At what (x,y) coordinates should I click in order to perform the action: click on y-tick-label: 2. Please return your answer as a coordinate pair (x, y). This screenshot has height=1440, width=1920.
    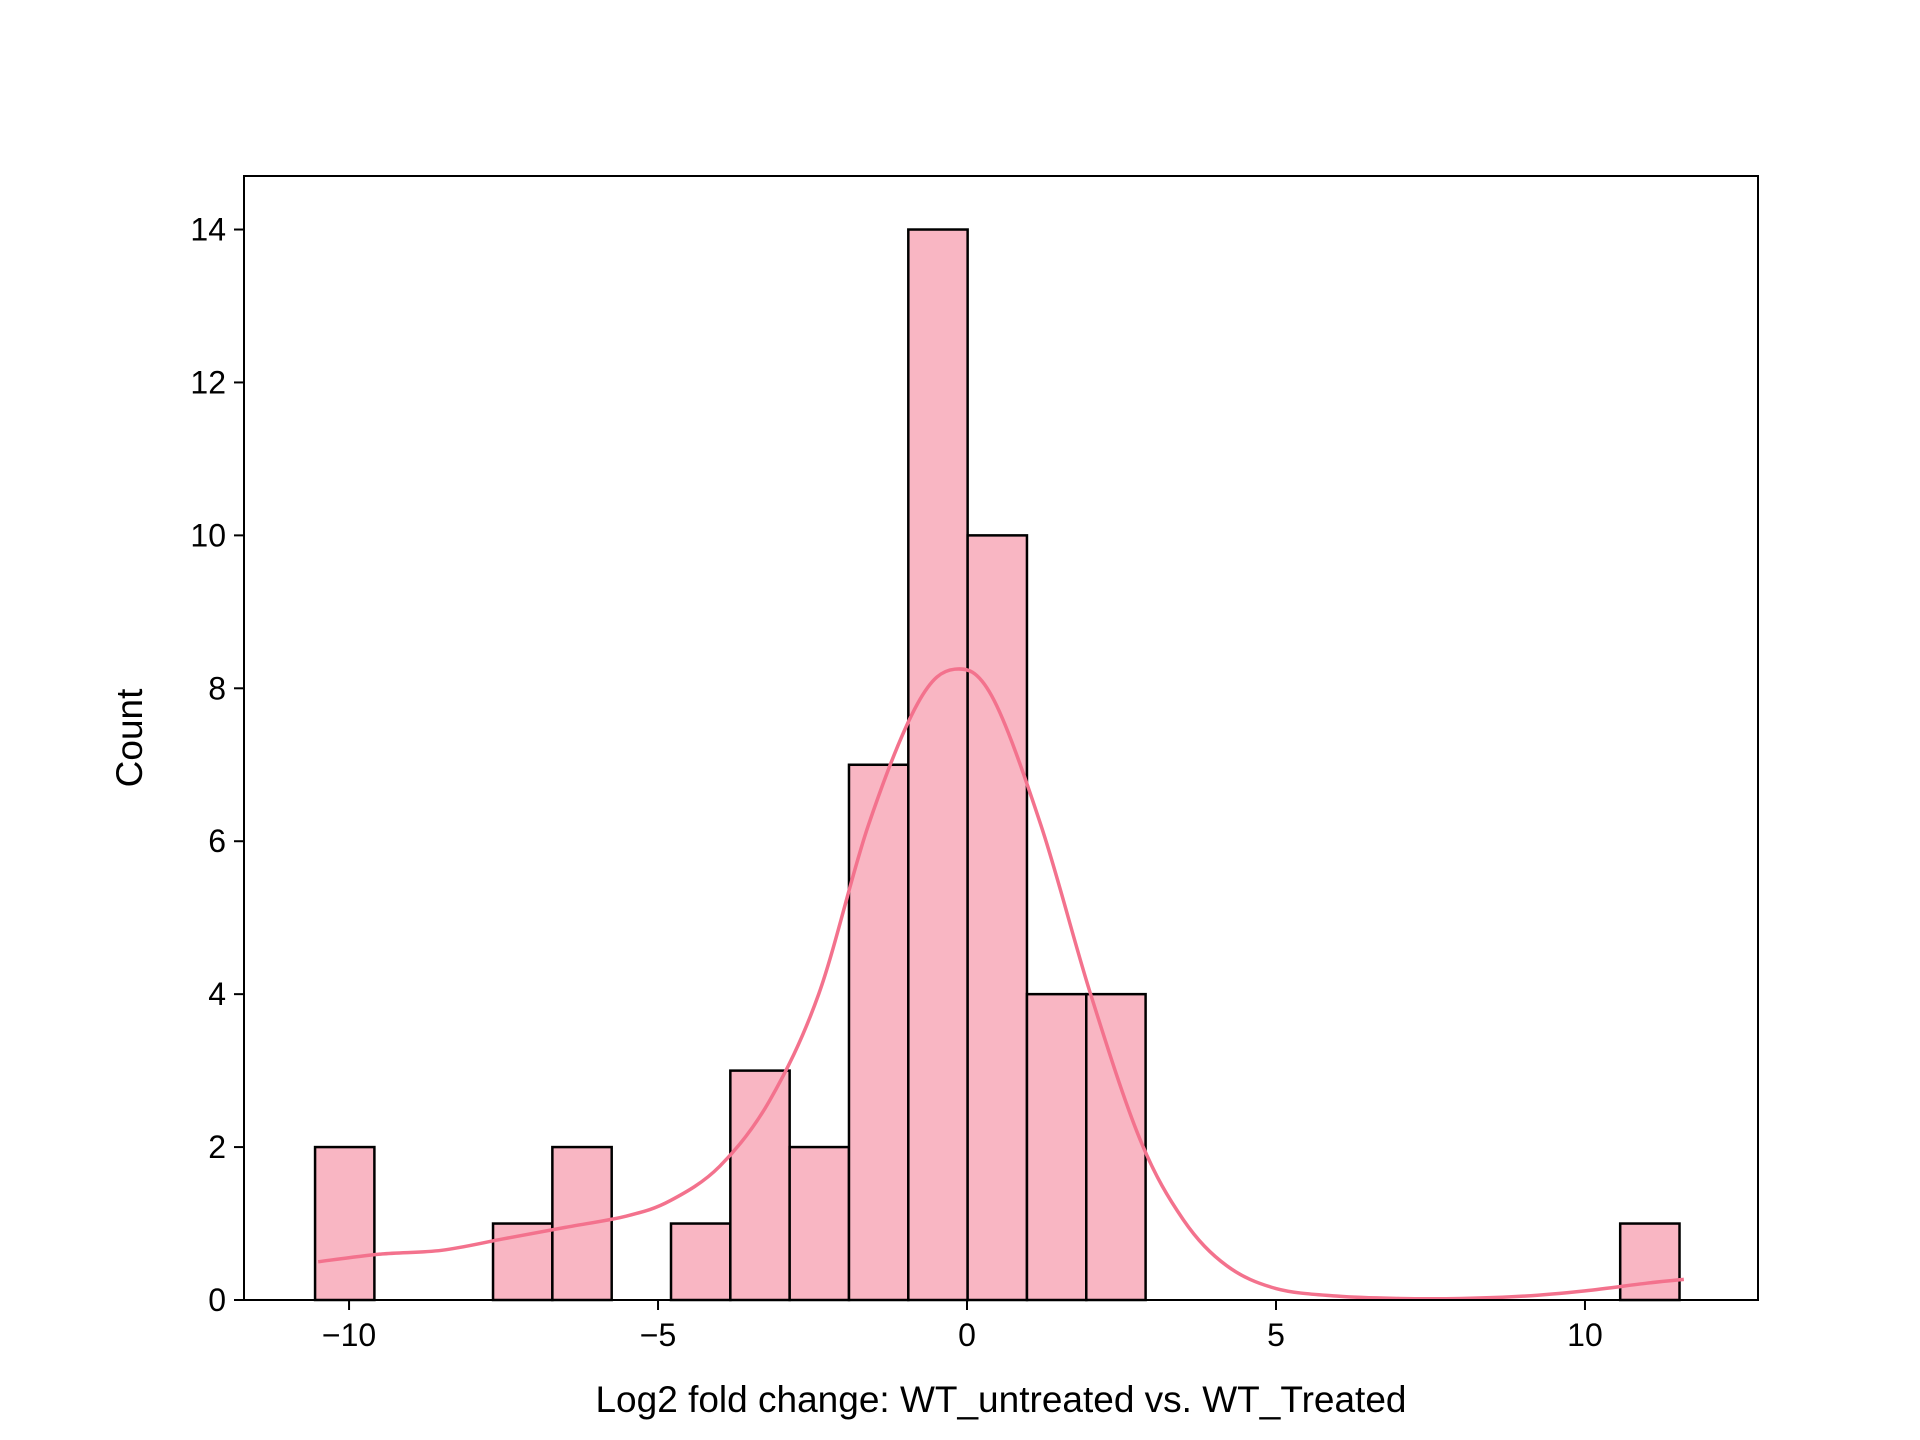
    Looking at the image, I should click on (217, 1147).